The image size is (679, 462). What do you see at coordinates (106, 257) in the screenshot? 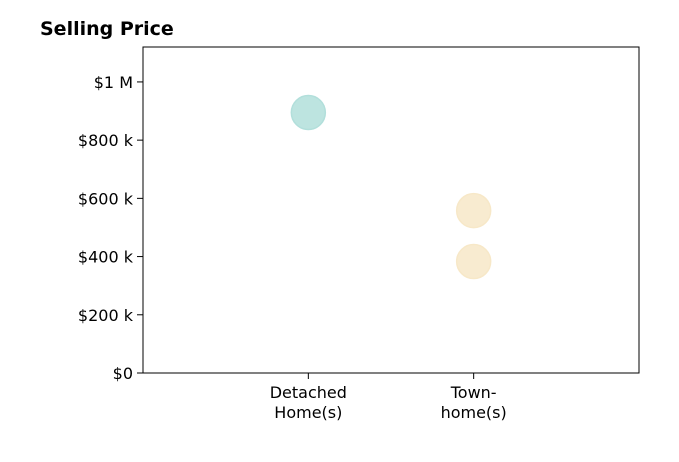
I see `y-tick-label: $400 k` at bounding box center [106, 257].